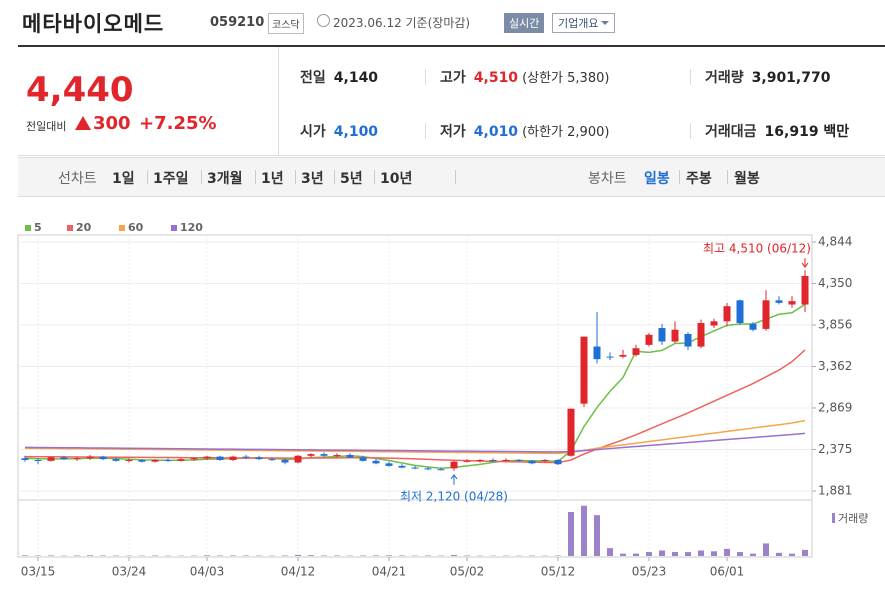 The width and height of the screenshot is (885, 591). Describe the element at coordinates (805, 263) in the screenshot. I see `annotation-arrow` at that location.